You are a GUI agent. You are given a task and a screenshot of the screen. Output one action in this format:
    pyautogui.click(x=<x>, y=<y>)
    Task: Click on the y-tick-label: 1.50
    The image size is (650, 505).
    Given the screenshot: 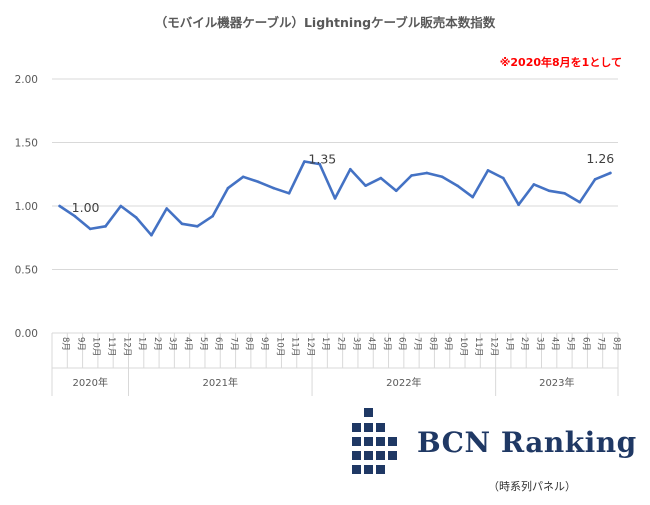 What is the action you would take?
    pyautogui.click(x=26, y=144)
    